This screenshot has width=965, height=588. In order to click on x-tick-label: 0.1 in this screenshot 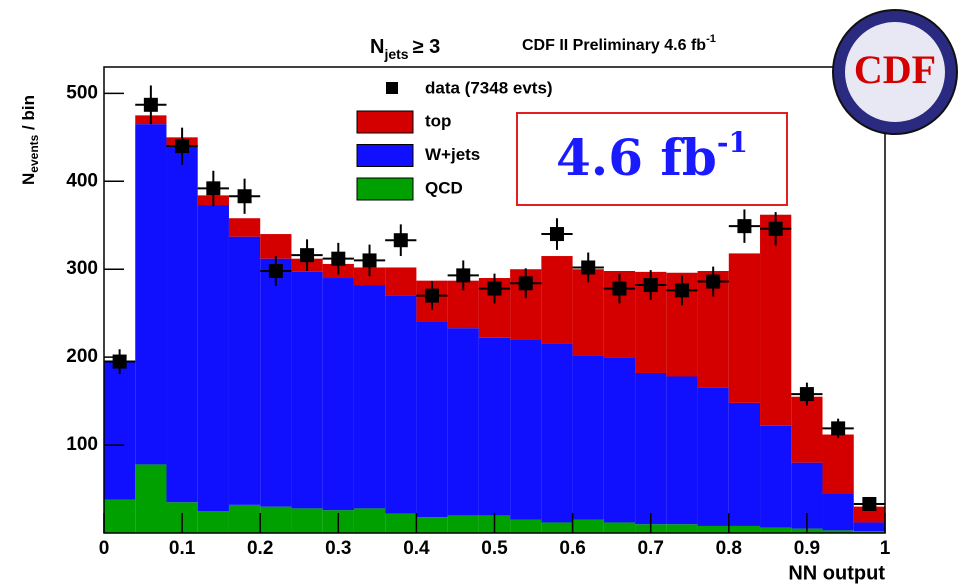, I will do `click(182, 548)`.